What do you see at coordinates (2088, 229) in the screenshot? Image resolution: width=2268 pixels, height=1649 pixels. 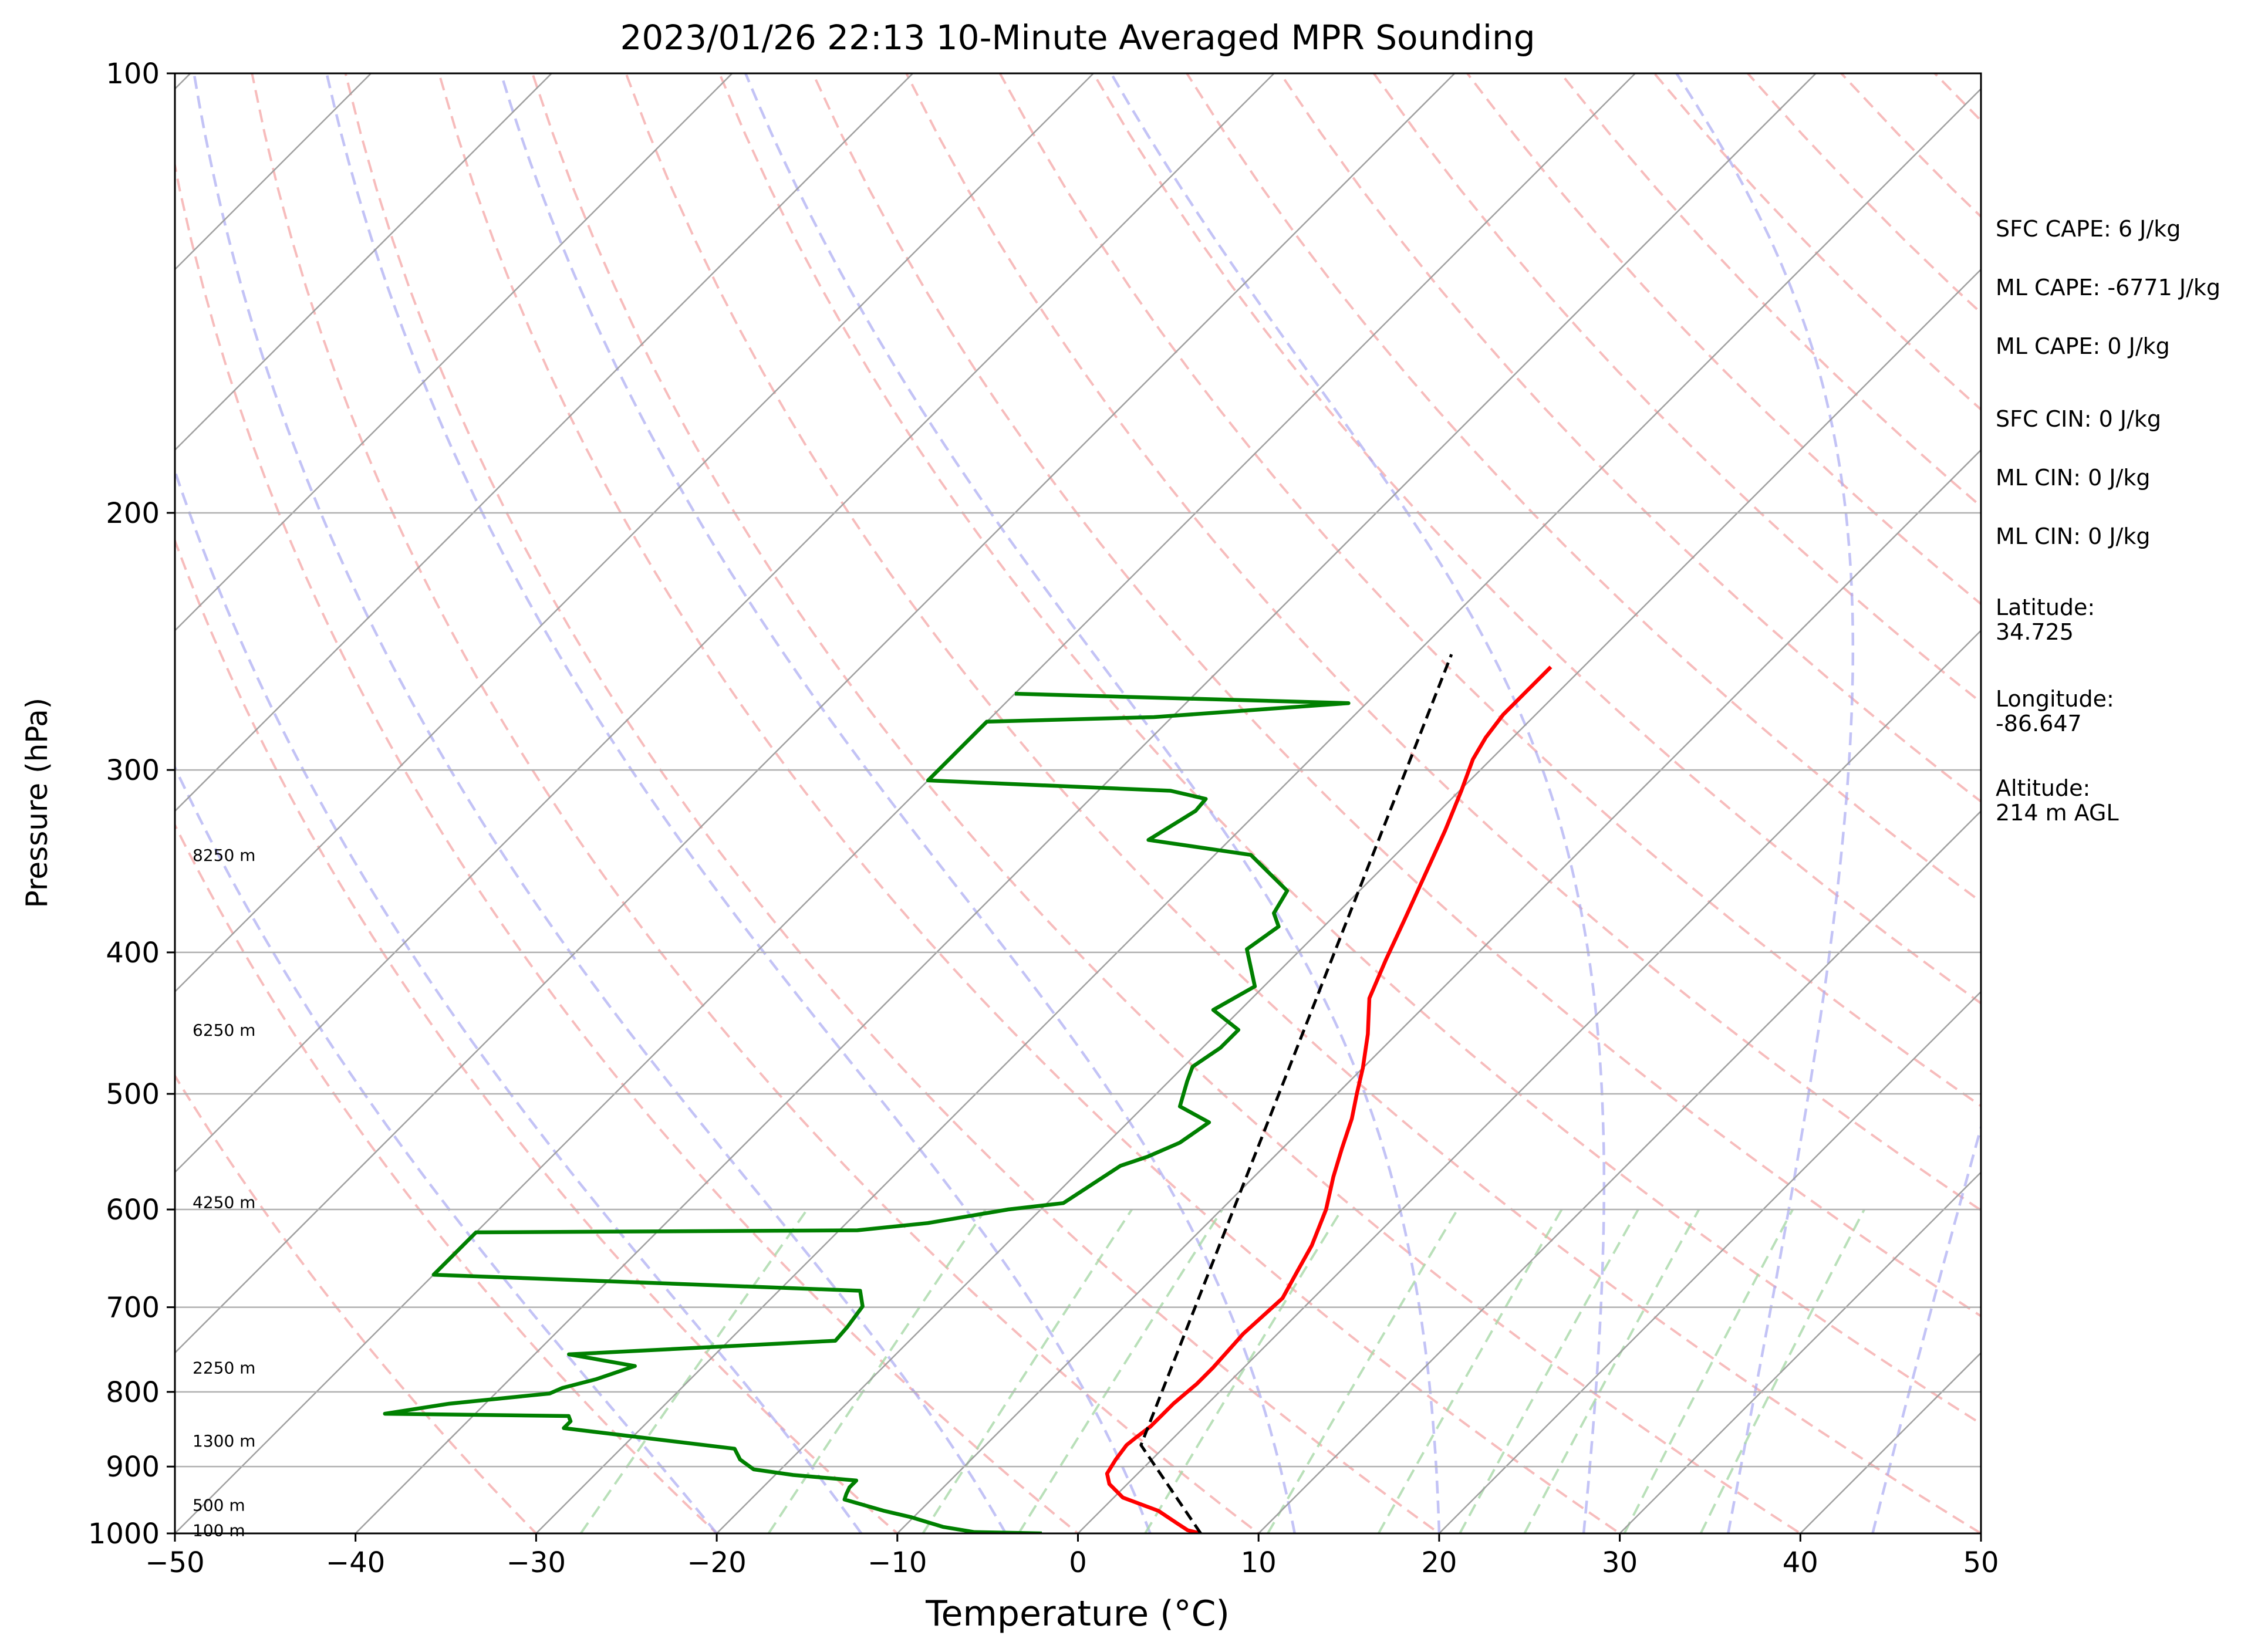 I see `annotation-text: SFC CAPE: 6 J/kg` at bounding box center [2088, 229].